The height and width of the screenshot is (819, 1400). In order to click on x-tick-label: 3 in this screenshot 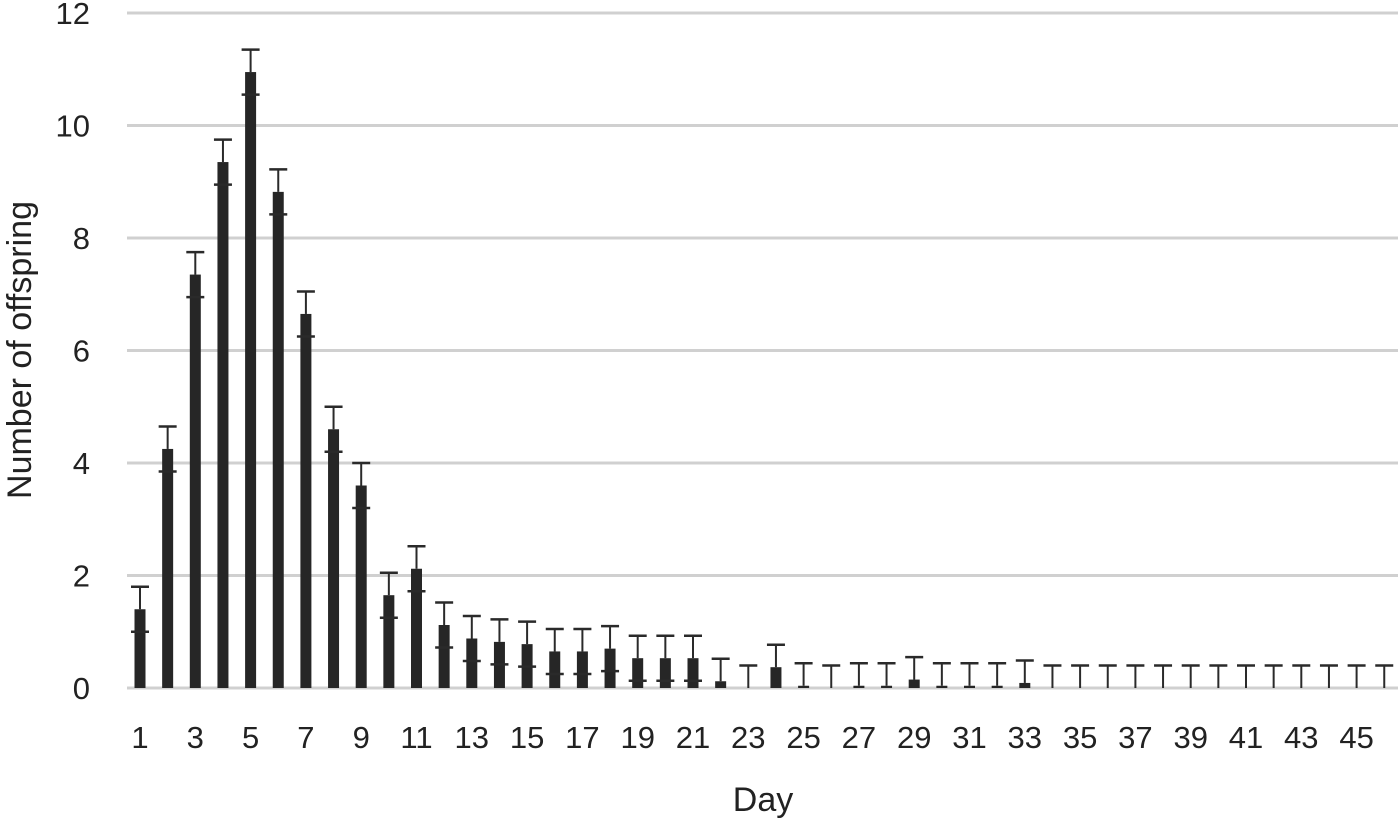, I will do `click(195, 737)`.